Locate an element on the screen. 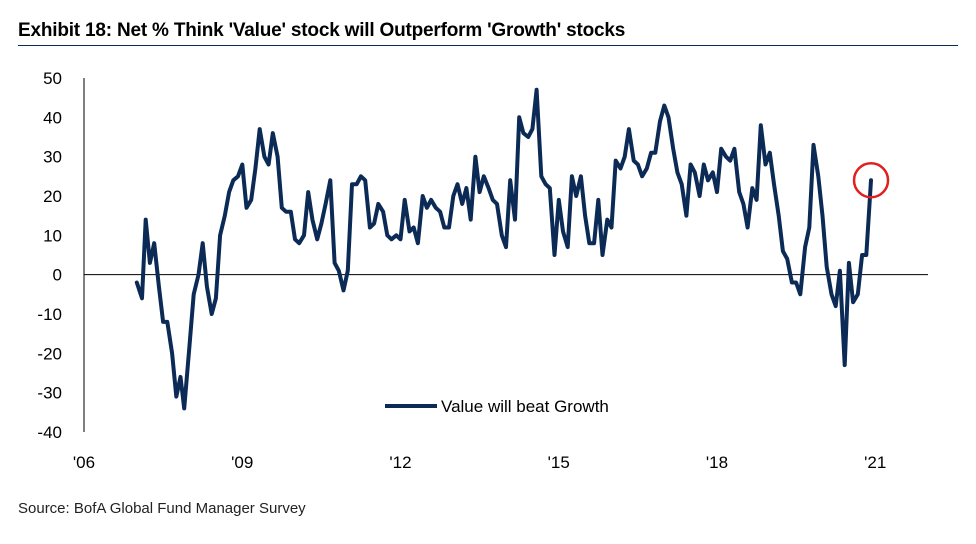 The height and width of the screenshot is (544, 976). legend-label: Value will beat Growth is located at coordinates (525, 406).